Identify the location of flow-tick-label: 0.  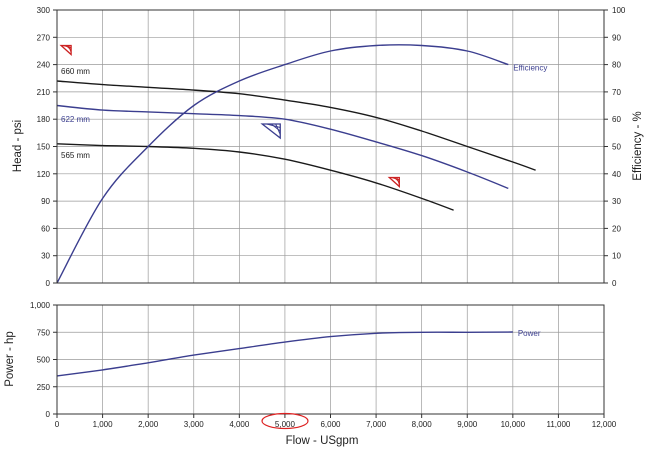
(57, 424).